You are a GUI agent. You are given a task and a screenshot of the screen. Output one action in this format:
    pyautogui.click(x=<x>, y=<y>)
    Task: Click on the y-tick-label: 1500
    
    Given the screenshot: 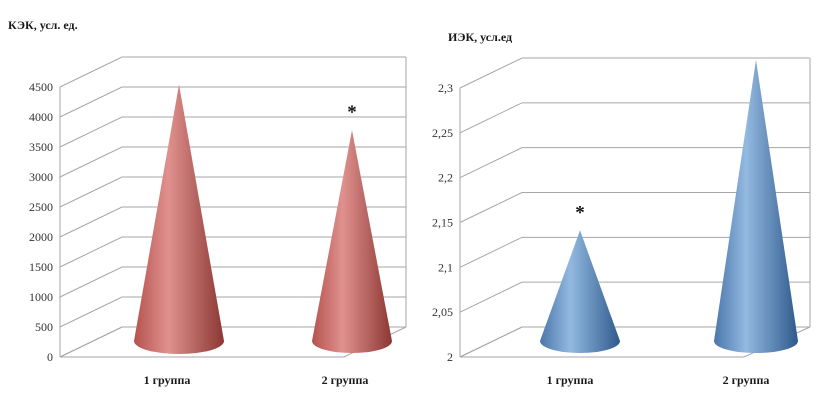 What is the action you would take?
    pyautogui.click(x=41, y=267)
    